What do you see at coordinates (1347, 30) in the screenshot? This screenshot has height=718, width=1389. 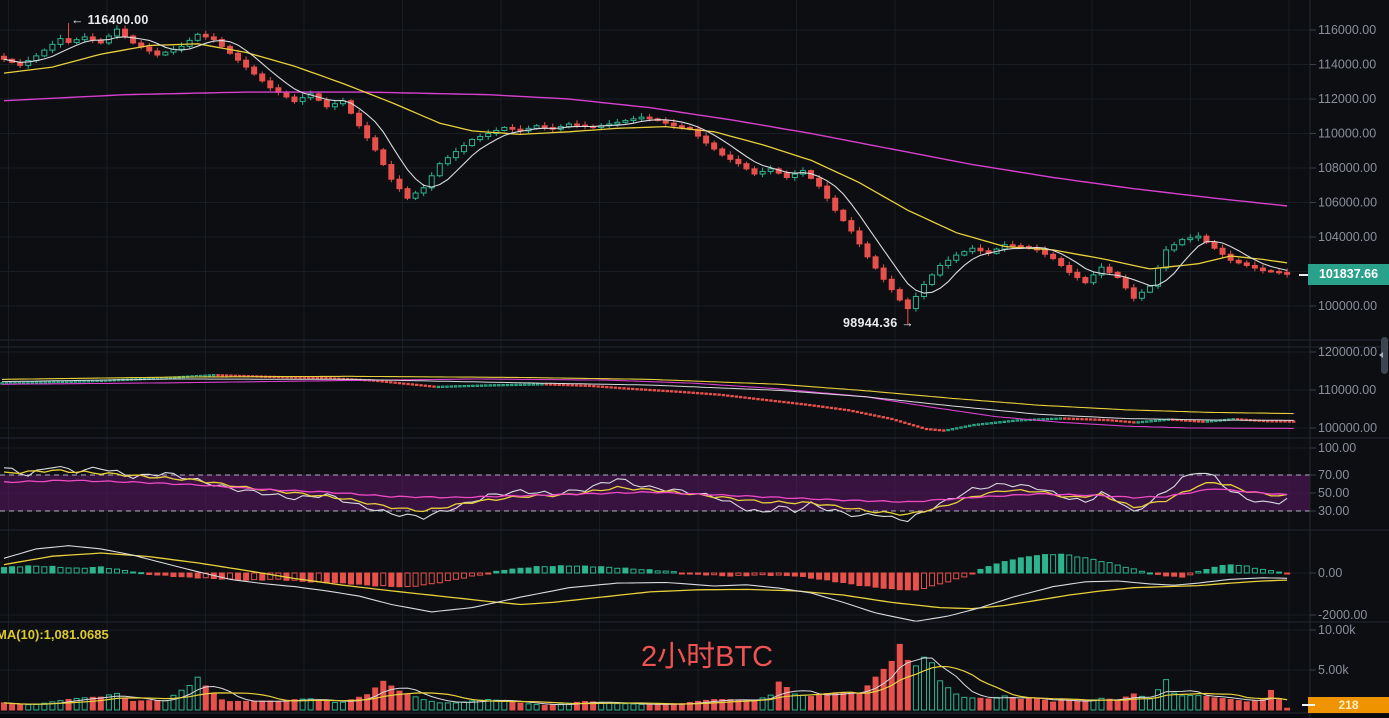 I see `axis-tick-label: 116000.00` at bounding box center [1347, 30].